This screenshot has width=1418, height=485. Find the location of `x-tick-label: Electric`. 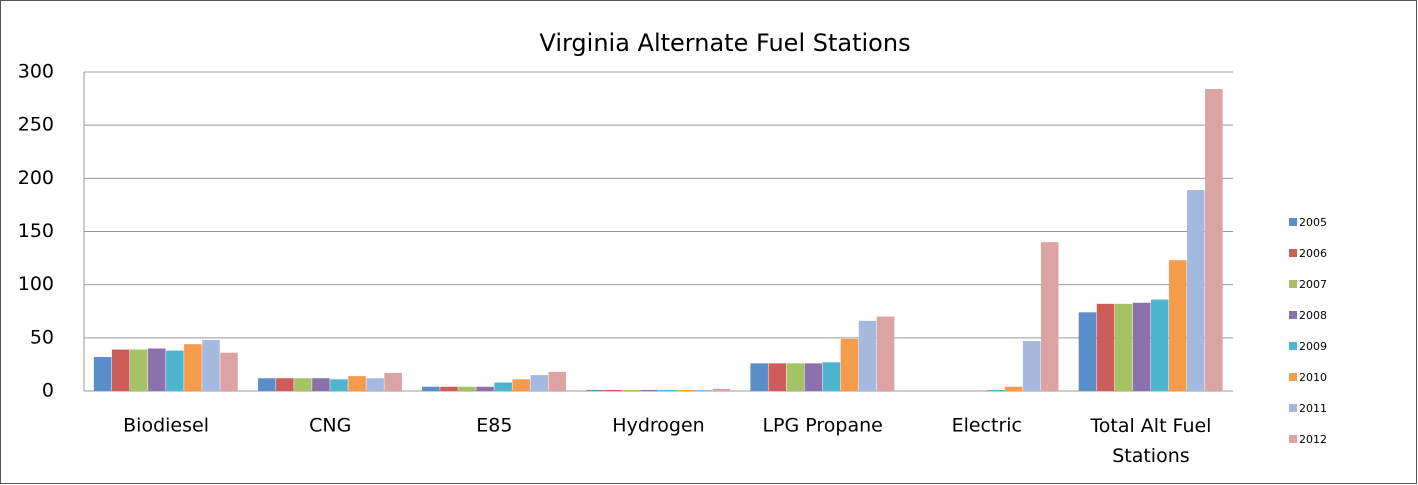

x-tick-label: Electric is located at coordinates (987, 426).